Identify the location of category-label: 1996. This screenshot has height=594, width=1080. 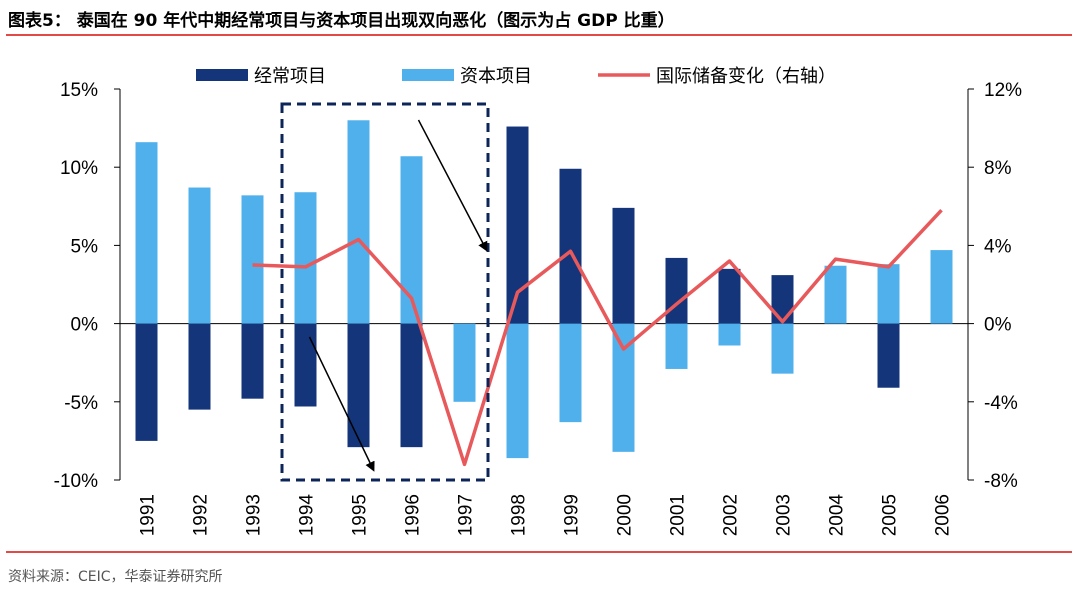
(413, 515).